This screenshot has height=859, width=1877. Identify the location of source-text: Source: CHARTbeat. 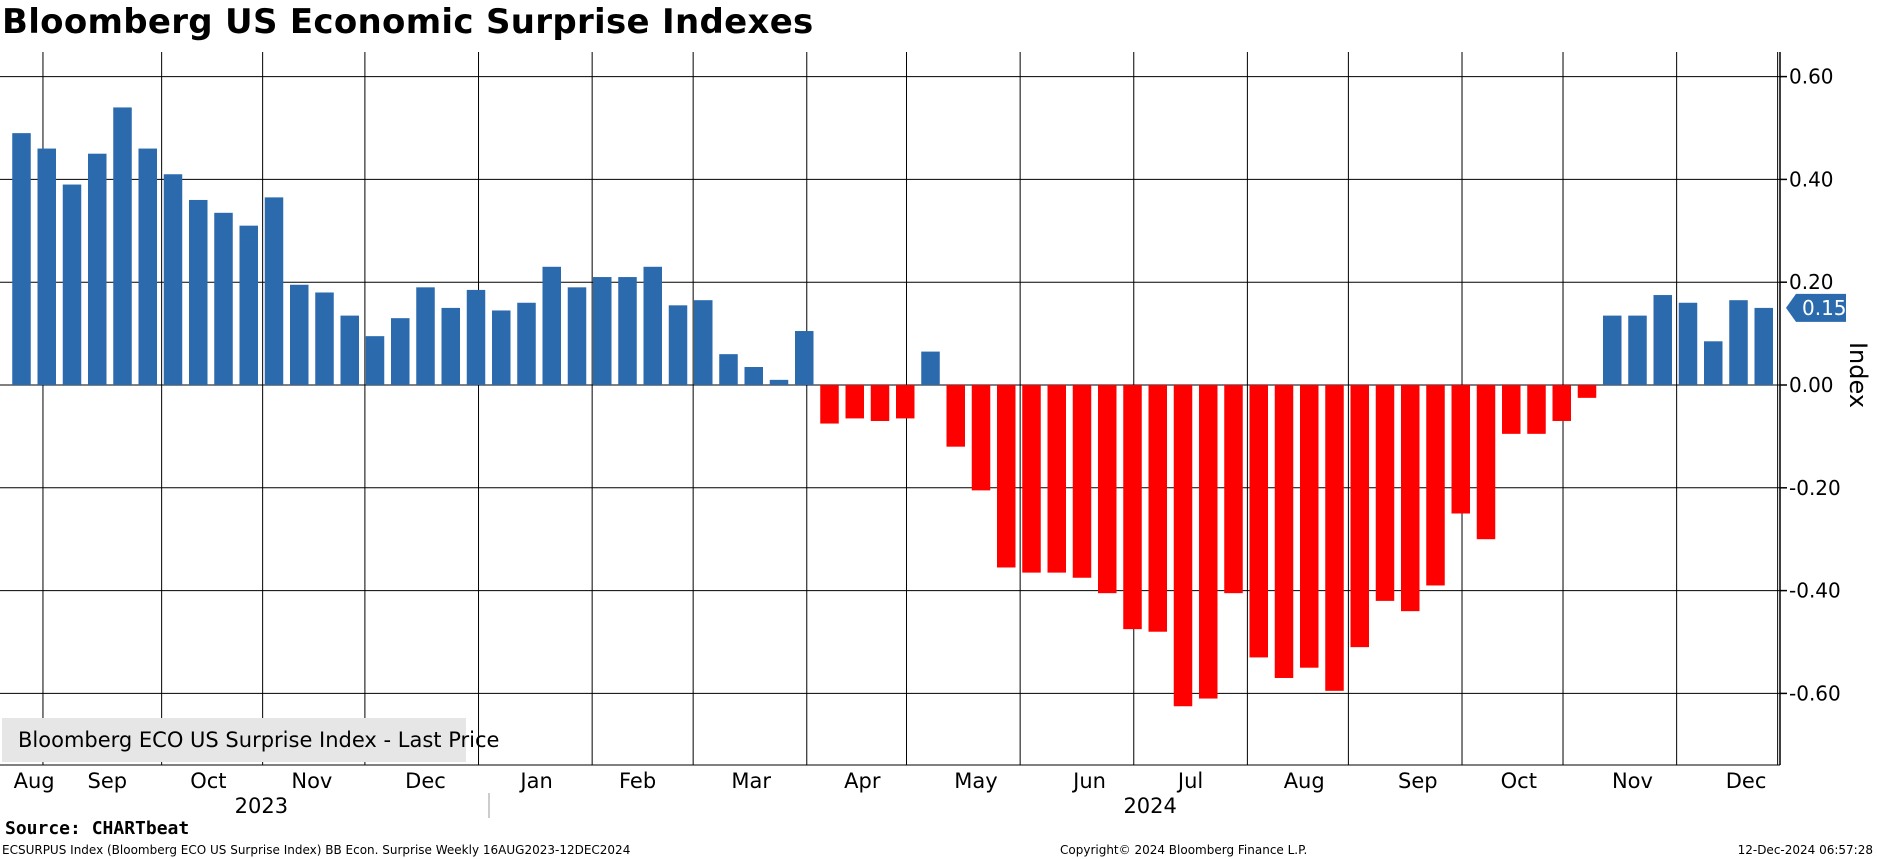
(97, 828).